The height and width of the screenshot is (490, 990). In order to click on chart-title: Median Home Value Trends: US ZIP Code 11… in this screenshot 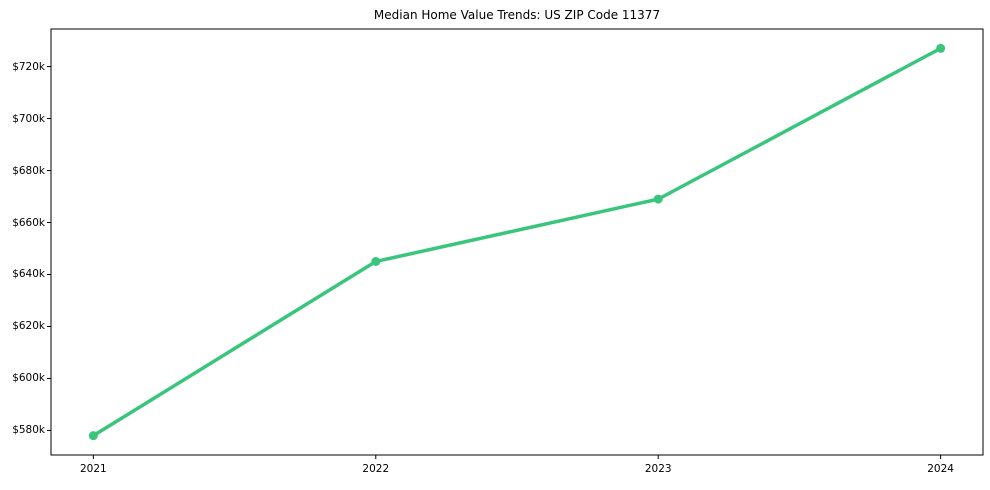, I will do `click(517, 15)`.